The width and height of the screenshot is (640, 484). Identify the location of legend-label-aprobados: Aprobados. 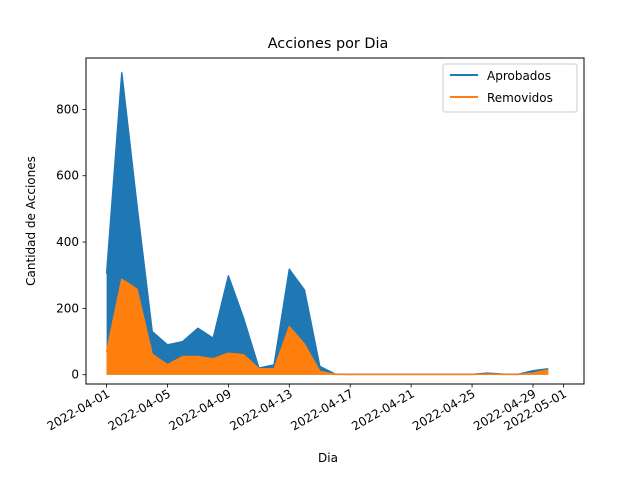
(519, 76).